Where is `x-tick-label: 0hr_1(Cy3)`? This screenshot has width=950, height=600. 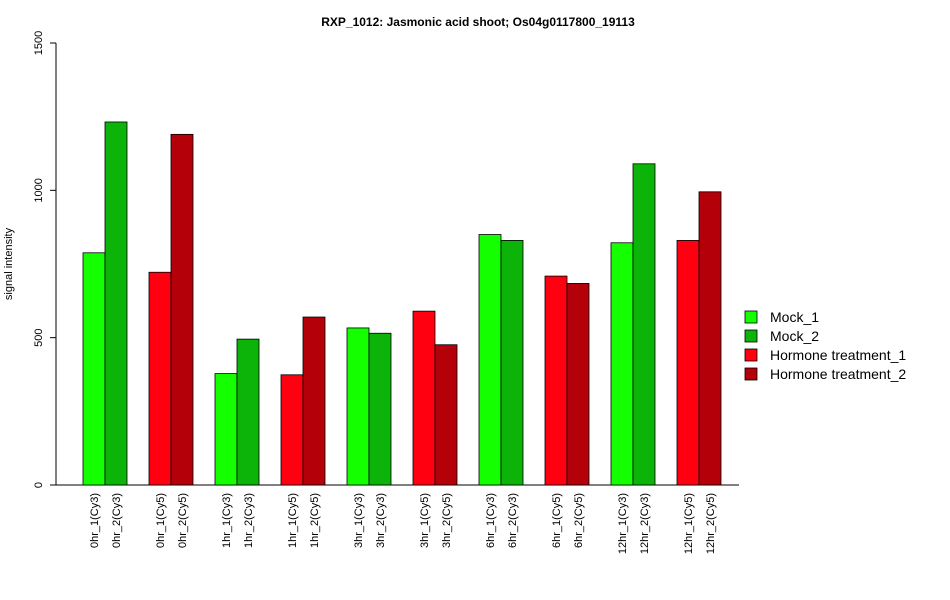 x-tick-label: 0hr_1(Cy3) is located at coordinates (95, 520).